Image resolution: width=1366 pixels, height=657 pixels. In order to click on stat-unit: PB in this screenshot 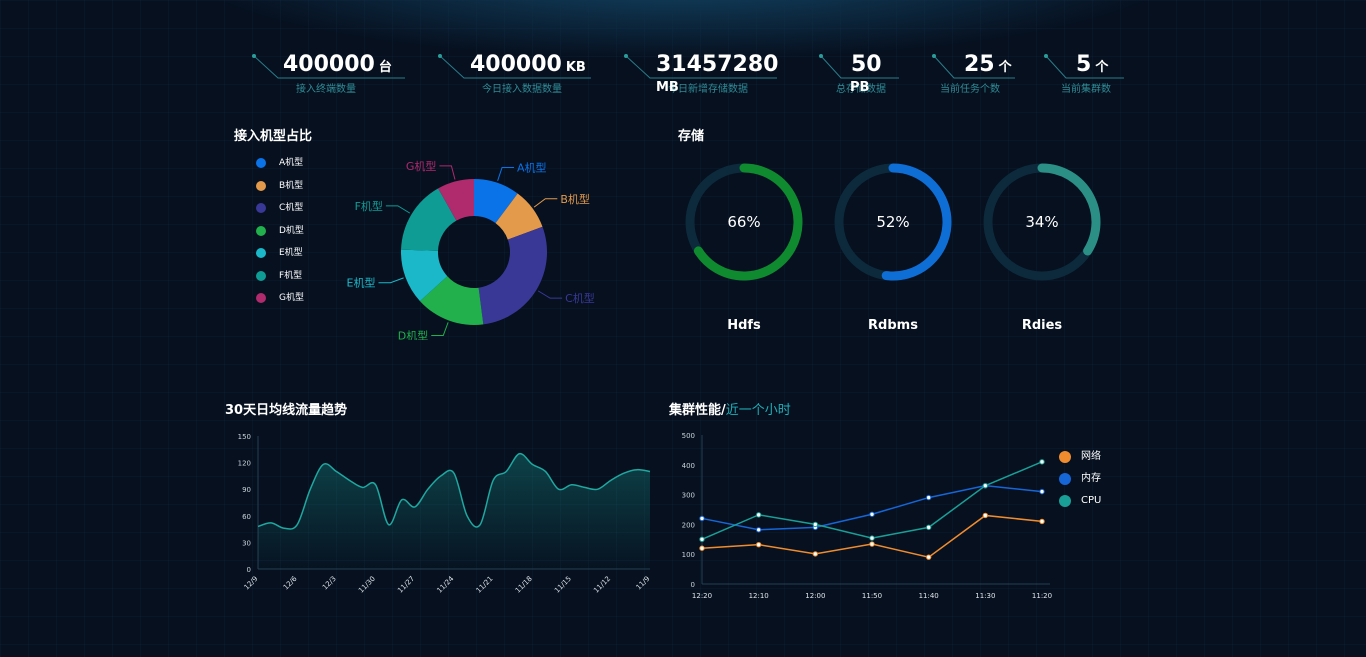, I will do `click(860, 87)`.